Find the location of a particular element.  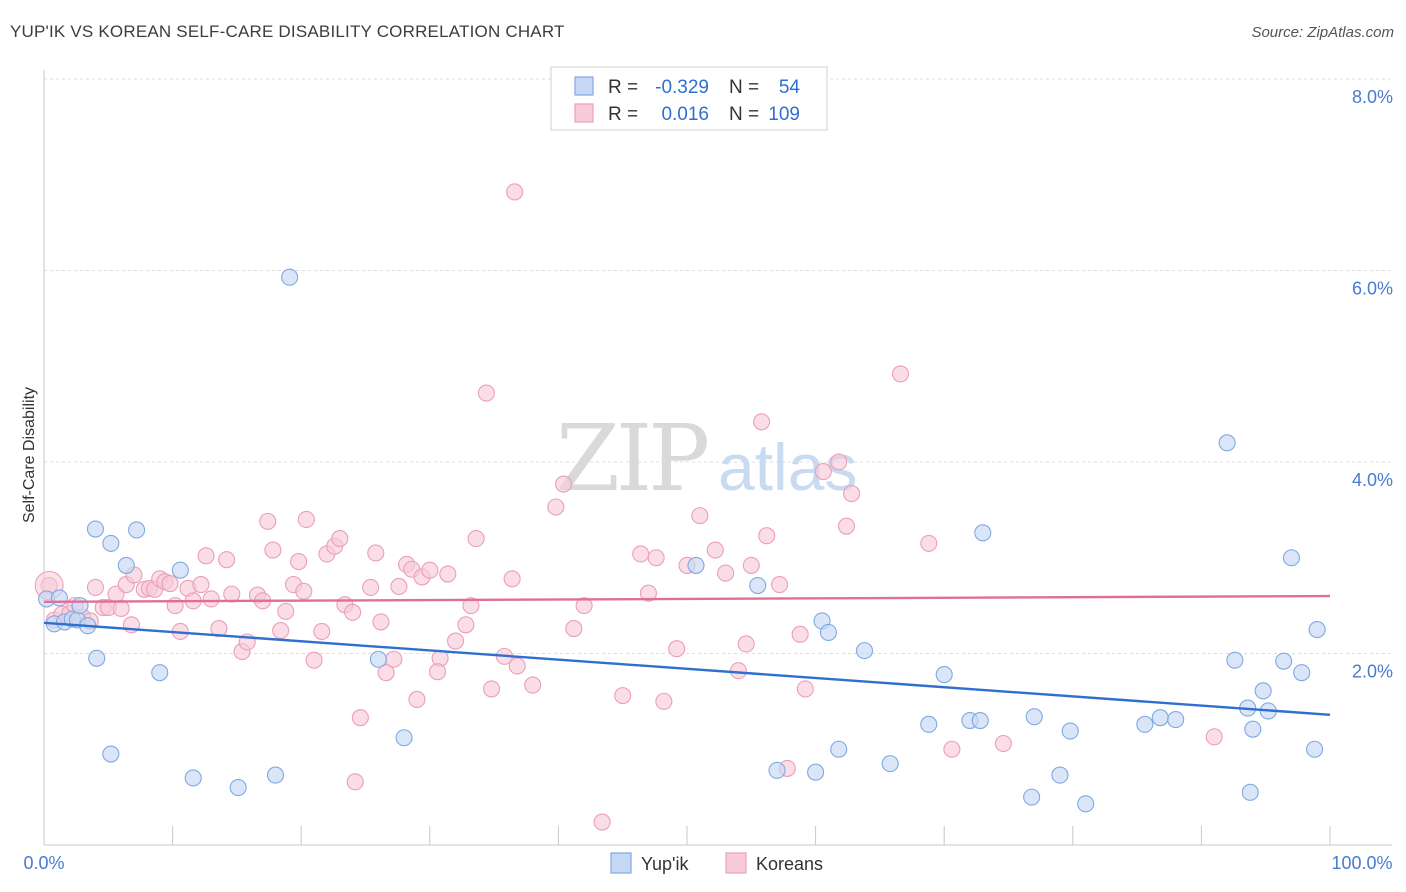

series-legend: Yup'ik Koreans is located at coordinates (716, 863).